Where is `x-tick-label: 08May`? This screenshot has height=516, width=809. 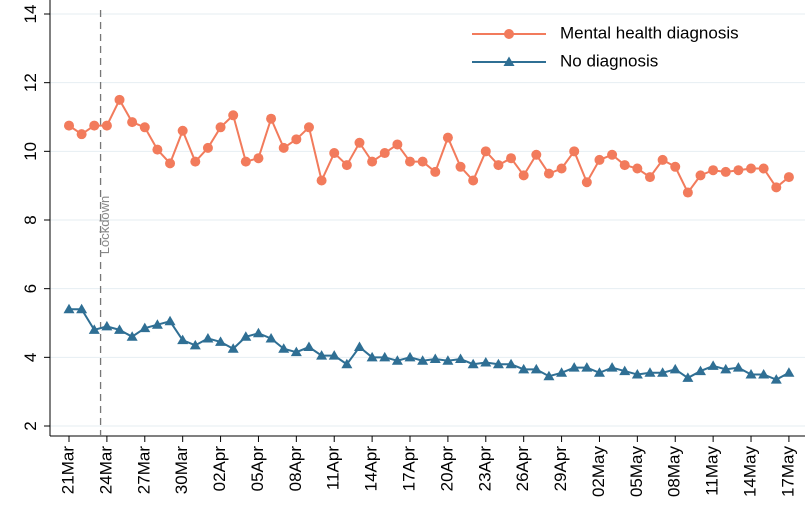 x-tick-label: 08May is located at coordinates (674, 472).